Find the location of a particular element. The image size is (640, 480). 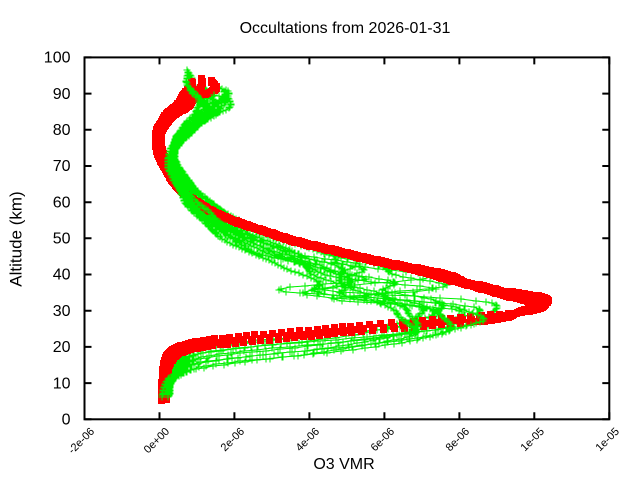

svg-text: 40 is located at coordinates (62, 275).